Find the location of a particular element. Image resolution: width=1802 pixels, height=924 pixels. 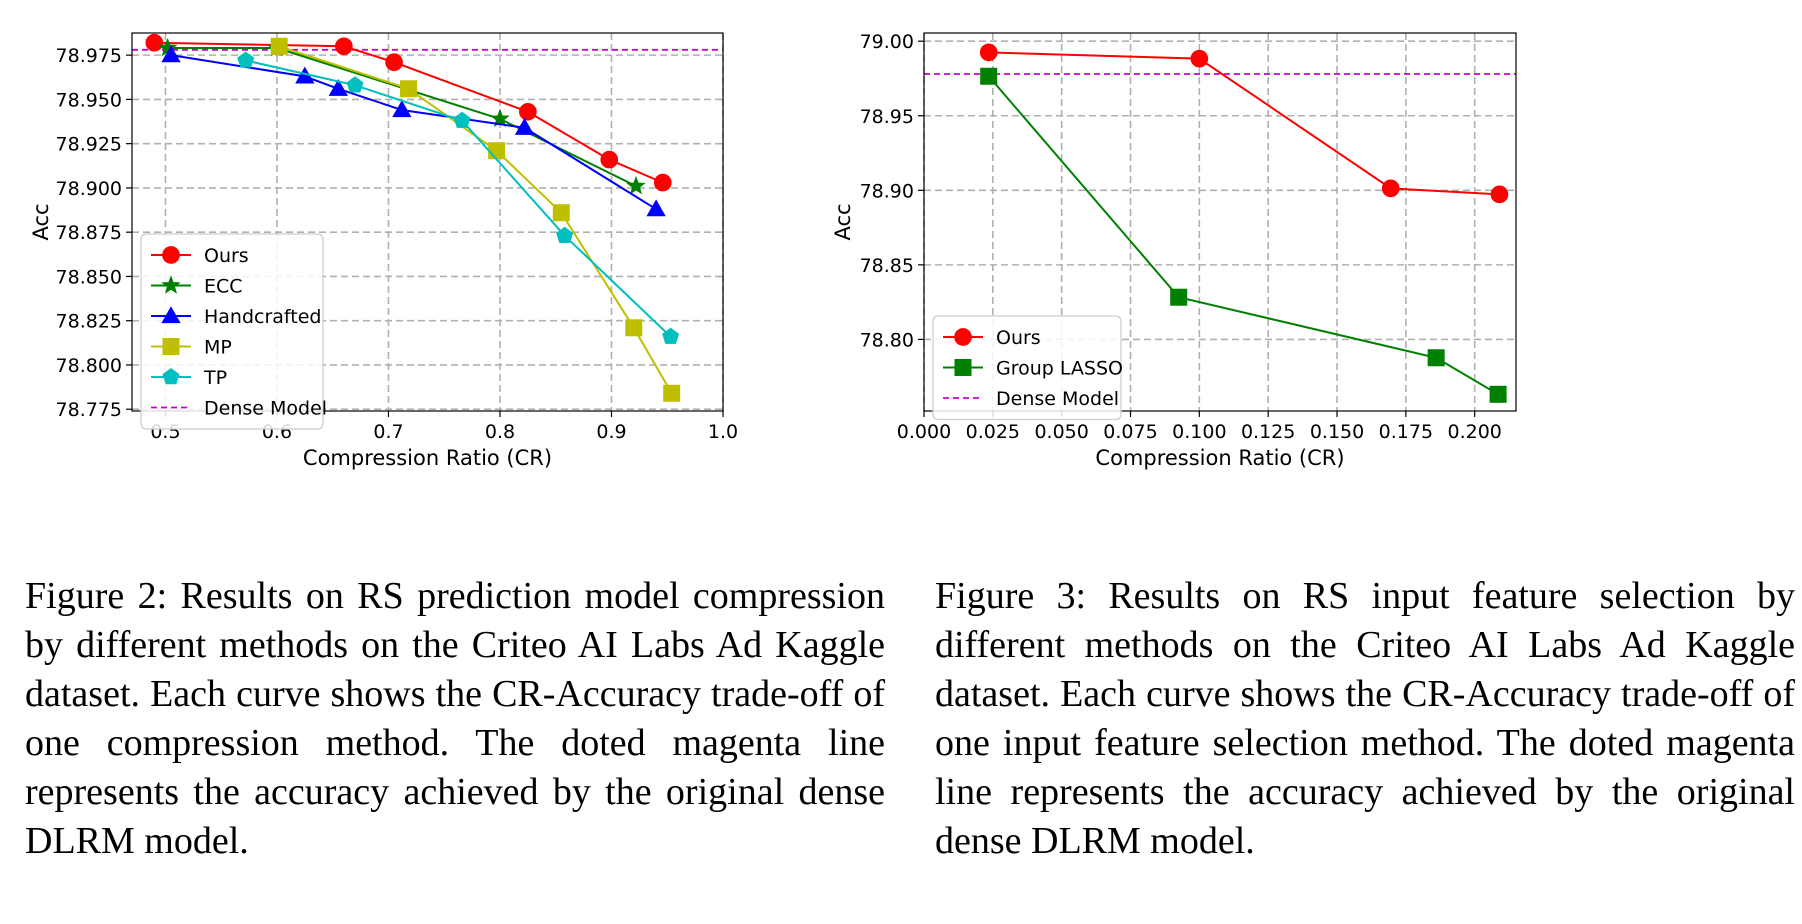

legend-label: Group LASSO is located at coordinates (1059, 369).